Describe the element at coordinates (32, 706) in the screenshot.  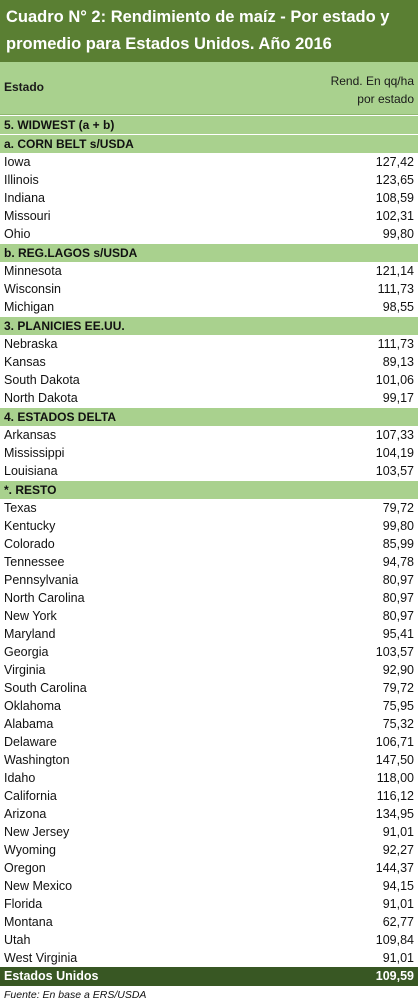
I see `state-name: Oklahoma` at that location.